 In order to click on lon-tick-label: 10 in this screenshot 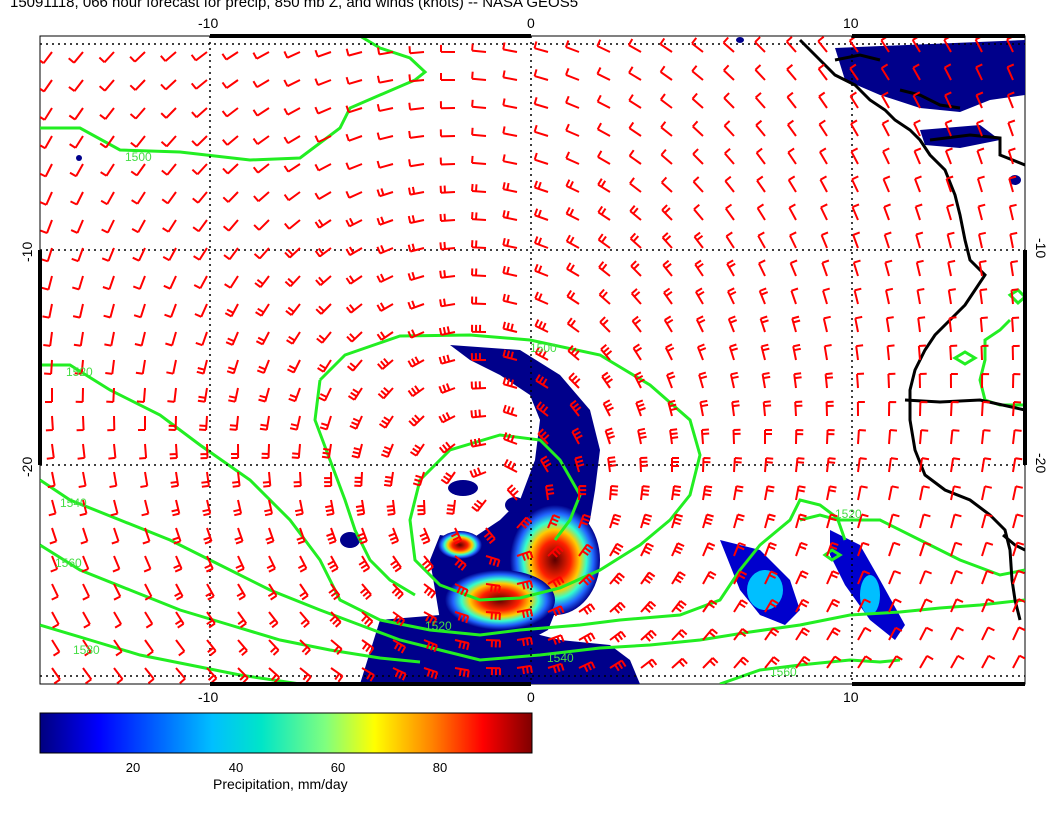, I will do `click(851, 697)`.